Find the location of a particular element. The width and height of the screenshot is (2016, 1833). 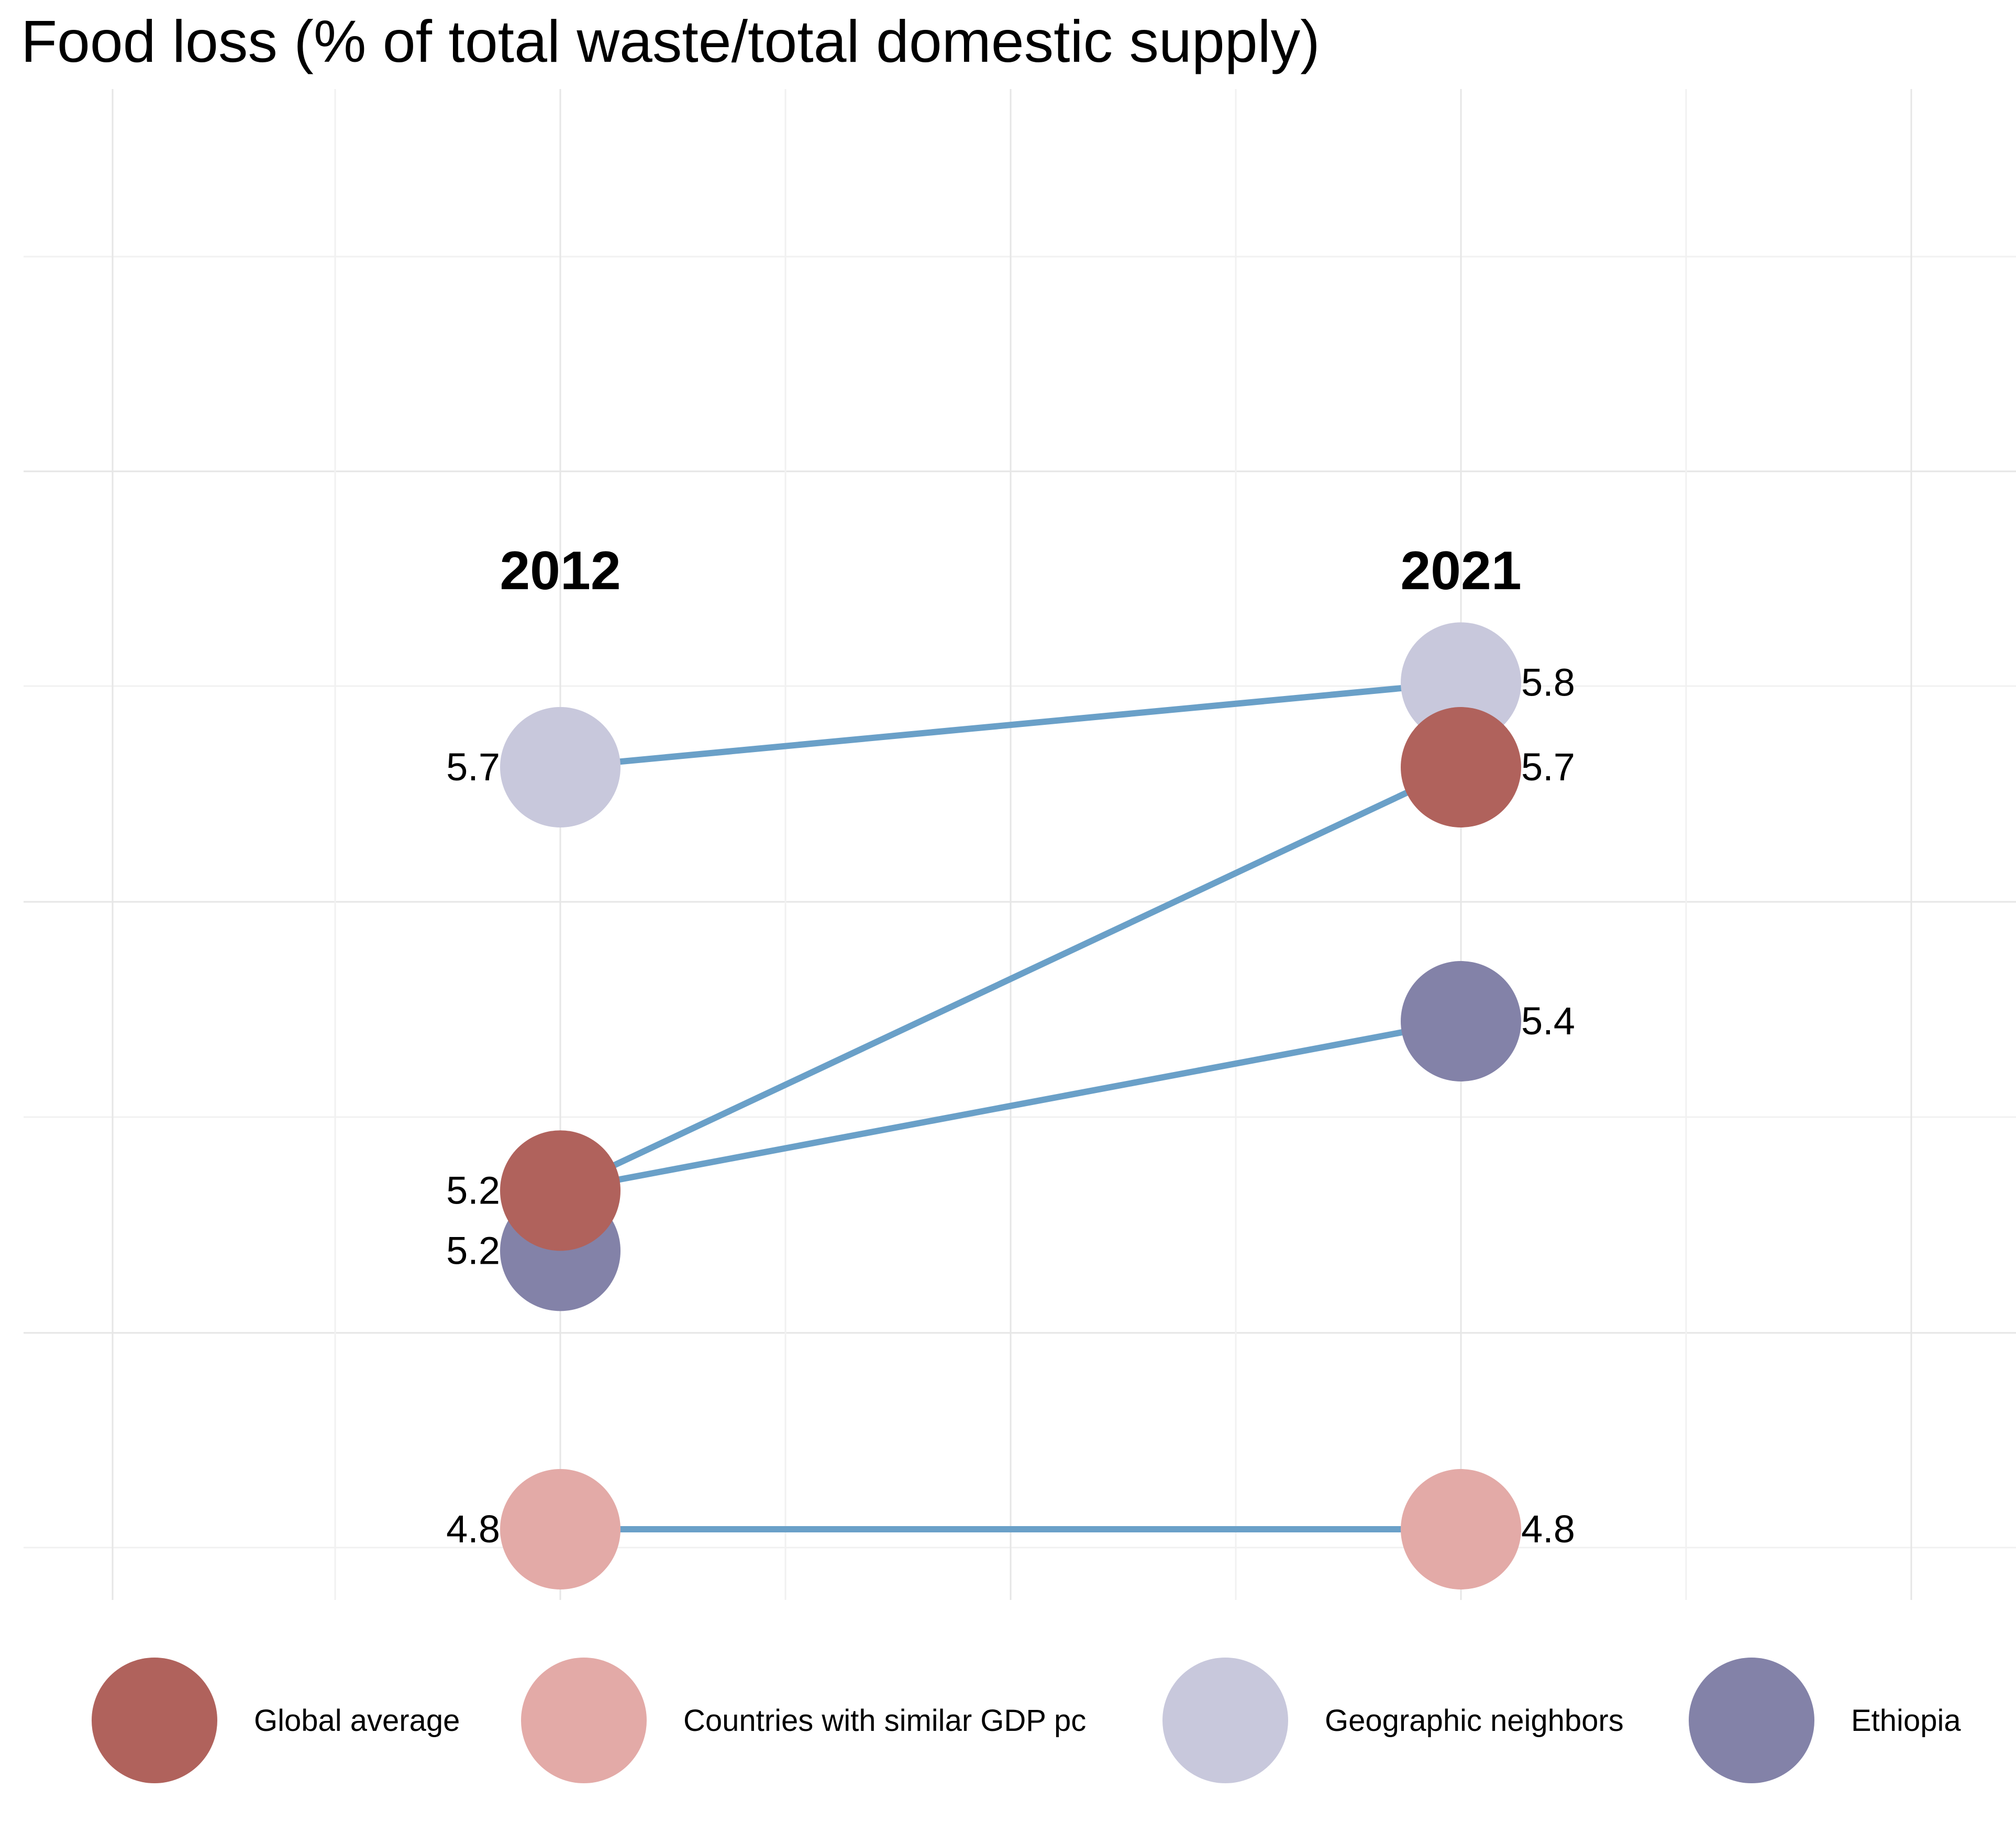

year-label: 2021 is located at coordinates (1461, 570).